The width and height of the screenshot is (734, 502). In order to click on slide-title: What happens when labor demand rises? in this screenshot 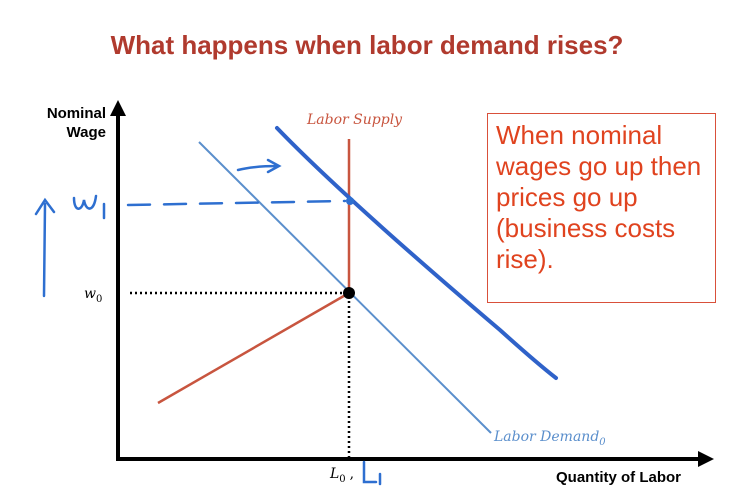, I will do `click(367, 45)`.